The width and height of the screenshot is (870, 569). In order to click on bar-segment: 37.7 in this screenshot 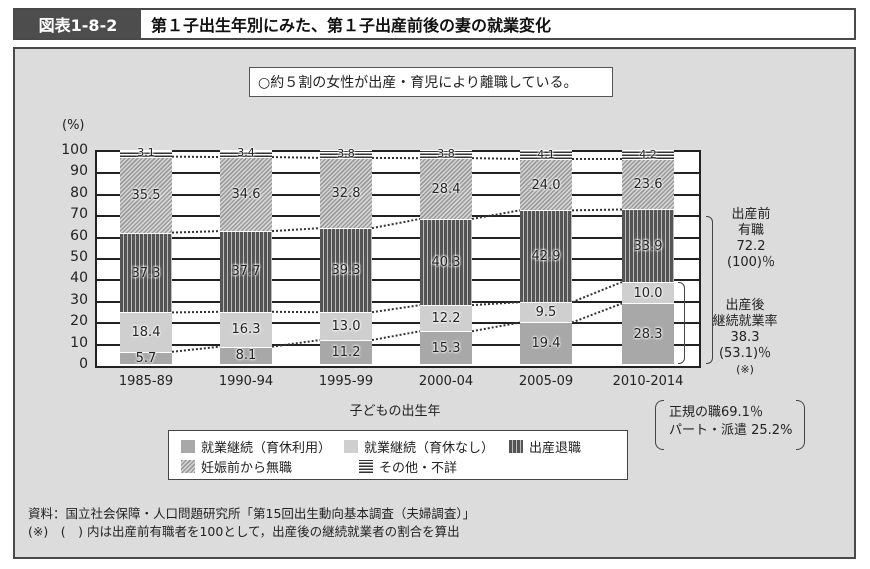, I will do `click(246, 271)`.